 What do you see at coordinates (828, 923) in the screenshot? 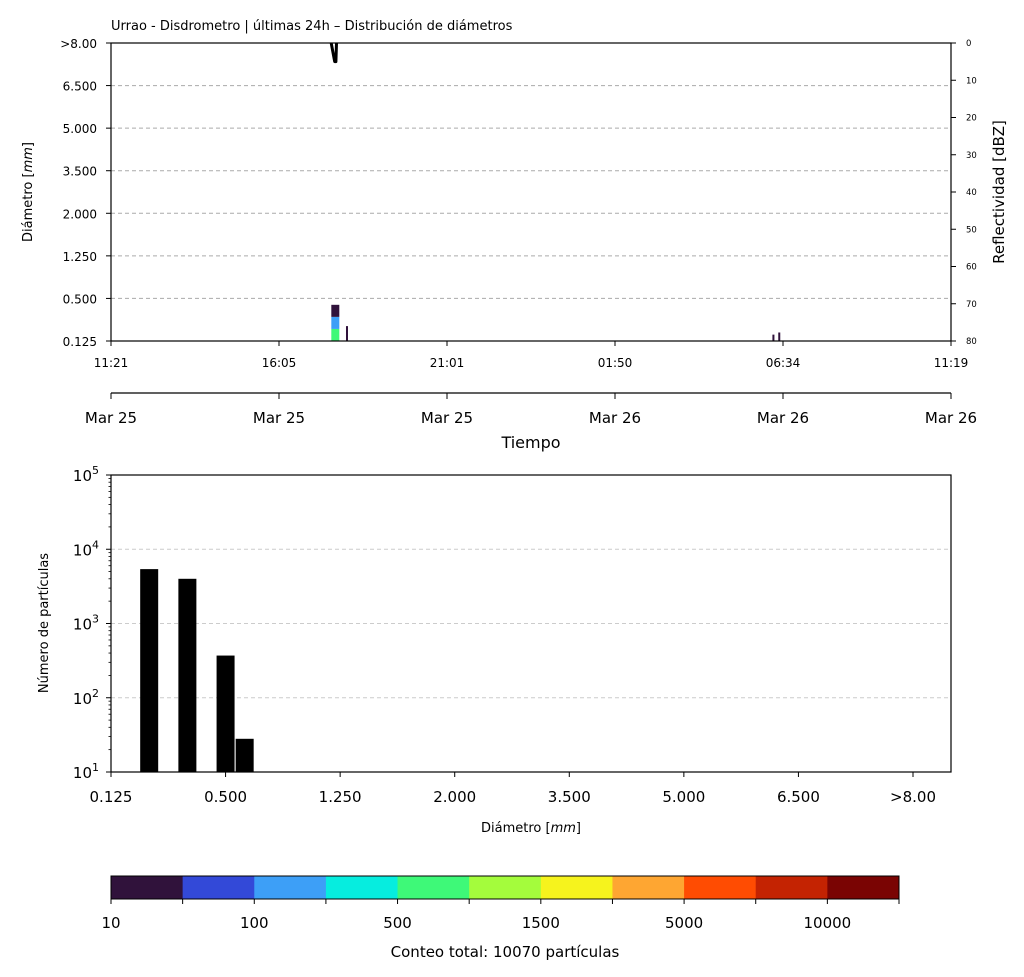
I see `colorbar-tick-label: 10000` at bounding box center [828, 923].